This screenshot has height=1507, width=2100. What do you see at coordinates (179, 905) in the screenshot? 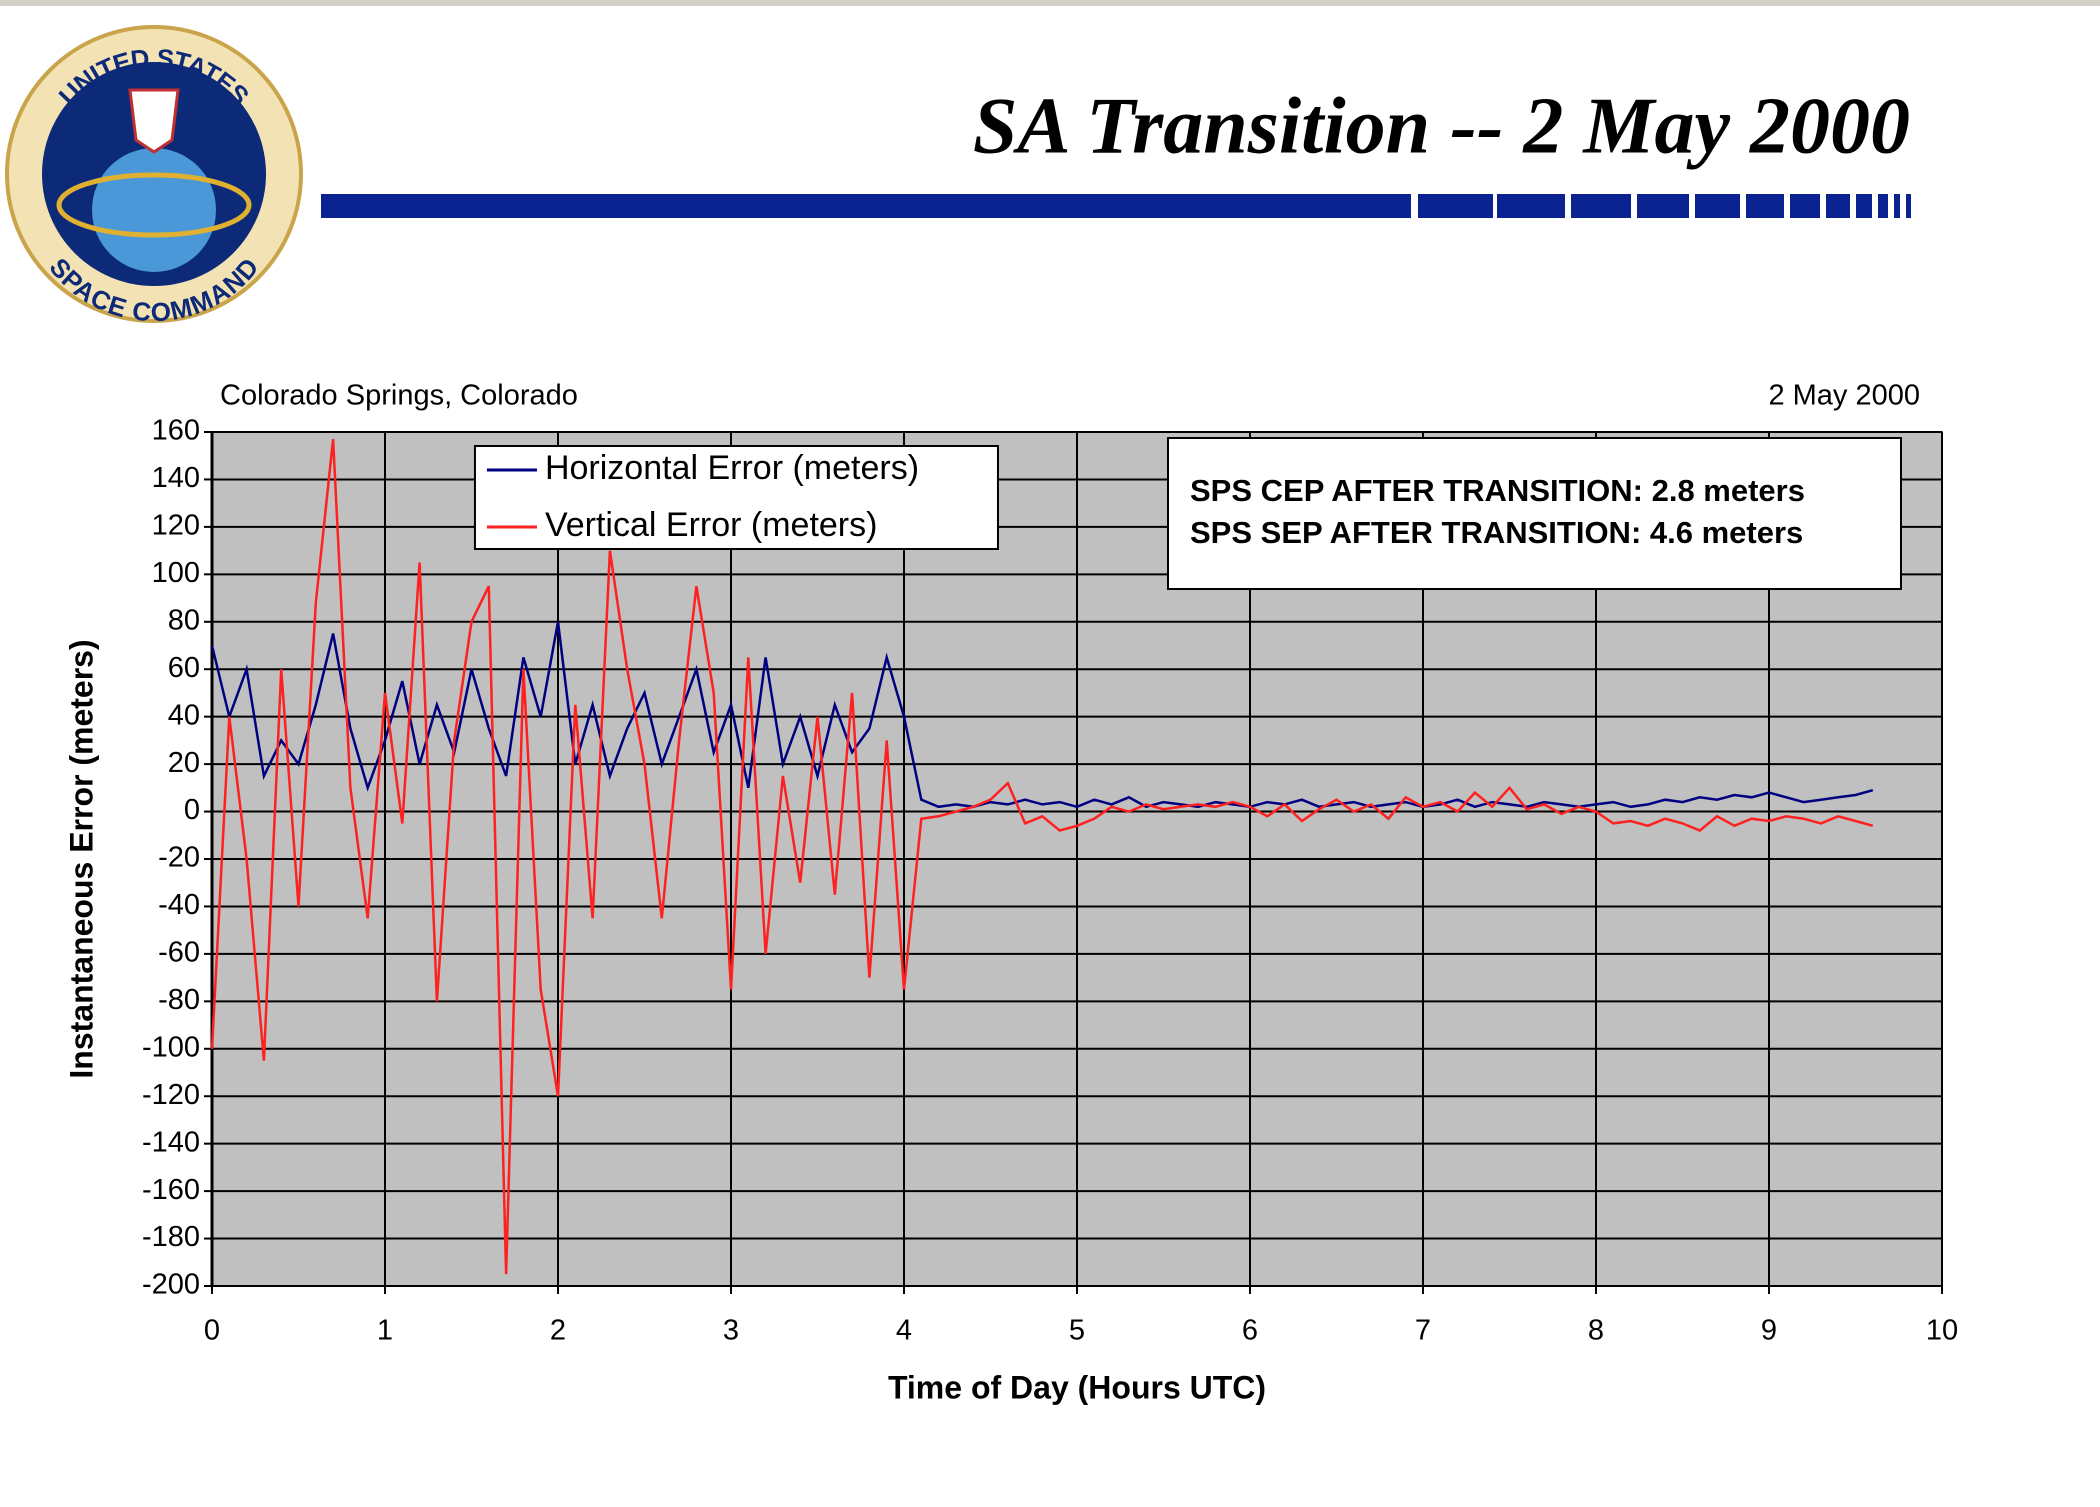
I see `y-tick-label: -40` at bounding box center [179, 905].